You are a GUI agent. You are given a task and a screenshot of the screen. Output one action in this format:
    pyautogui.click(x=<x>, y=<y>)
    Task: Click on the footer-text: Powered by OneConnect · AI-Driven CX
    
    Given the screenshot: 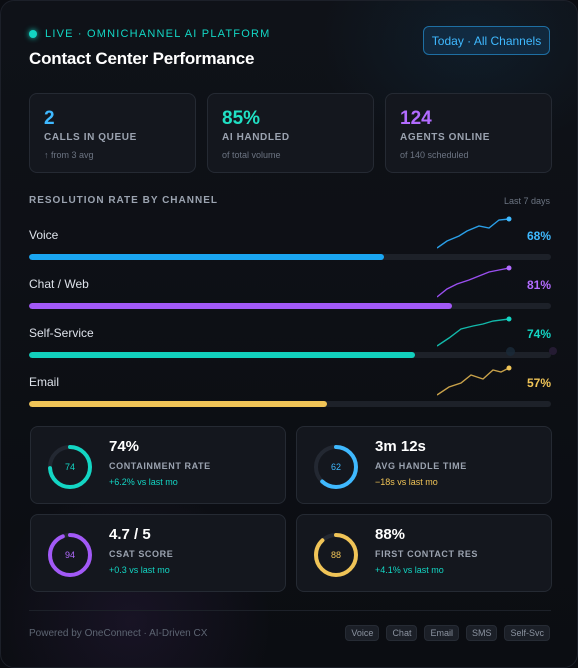 What is the action you would take?
    pyautogui.click(x=118, y=633)
    